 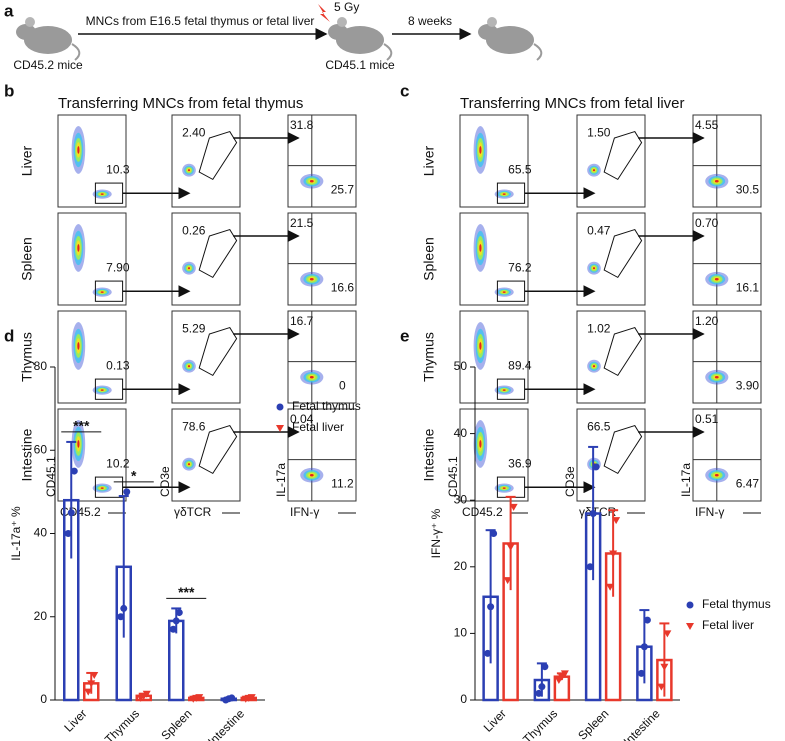 What do you see at coordinates (118, 267) in the screenshot?
I see `gate-value: 7.90` at bounding box center [118, 267].